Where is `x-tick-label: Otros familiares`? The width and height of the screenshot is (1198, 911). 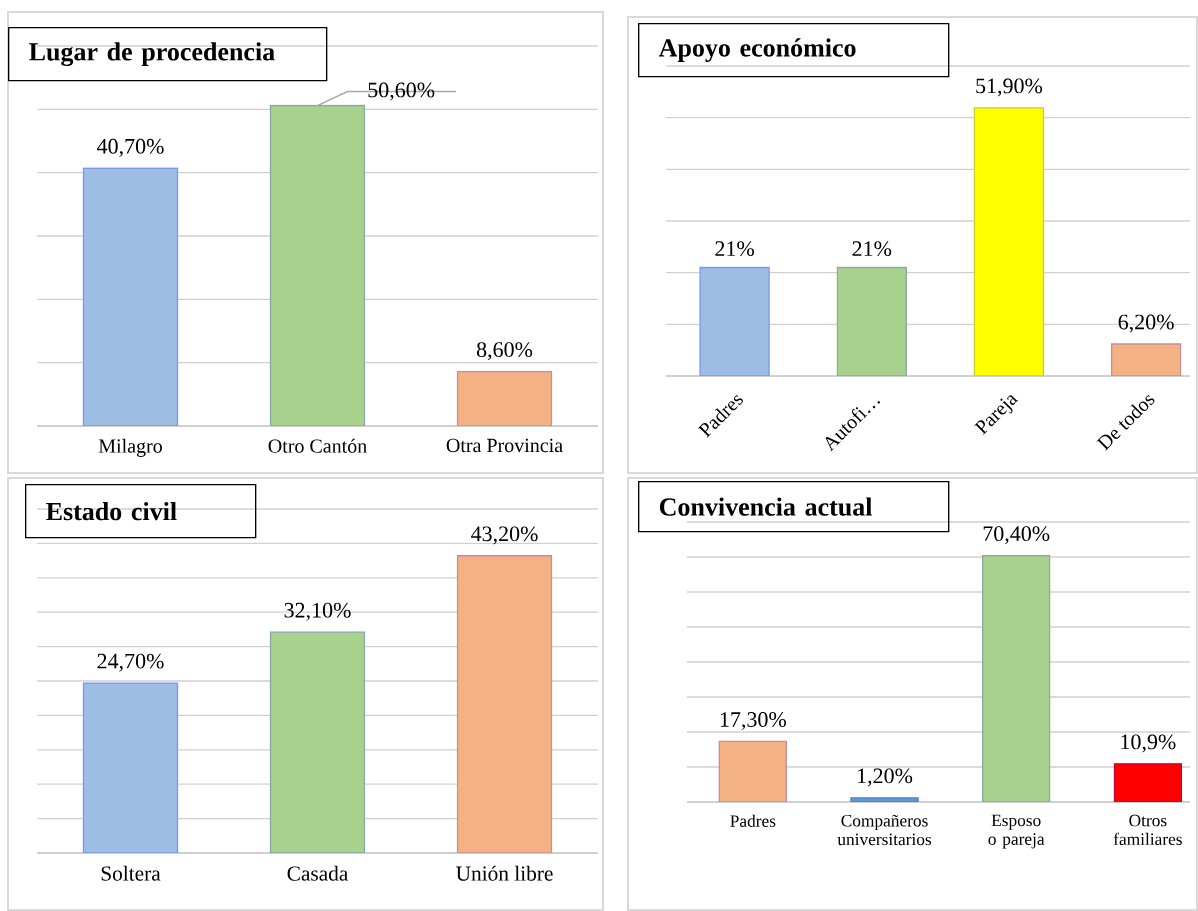
x-tick-label: Otros familiares is located at coordinates (1147, 830).